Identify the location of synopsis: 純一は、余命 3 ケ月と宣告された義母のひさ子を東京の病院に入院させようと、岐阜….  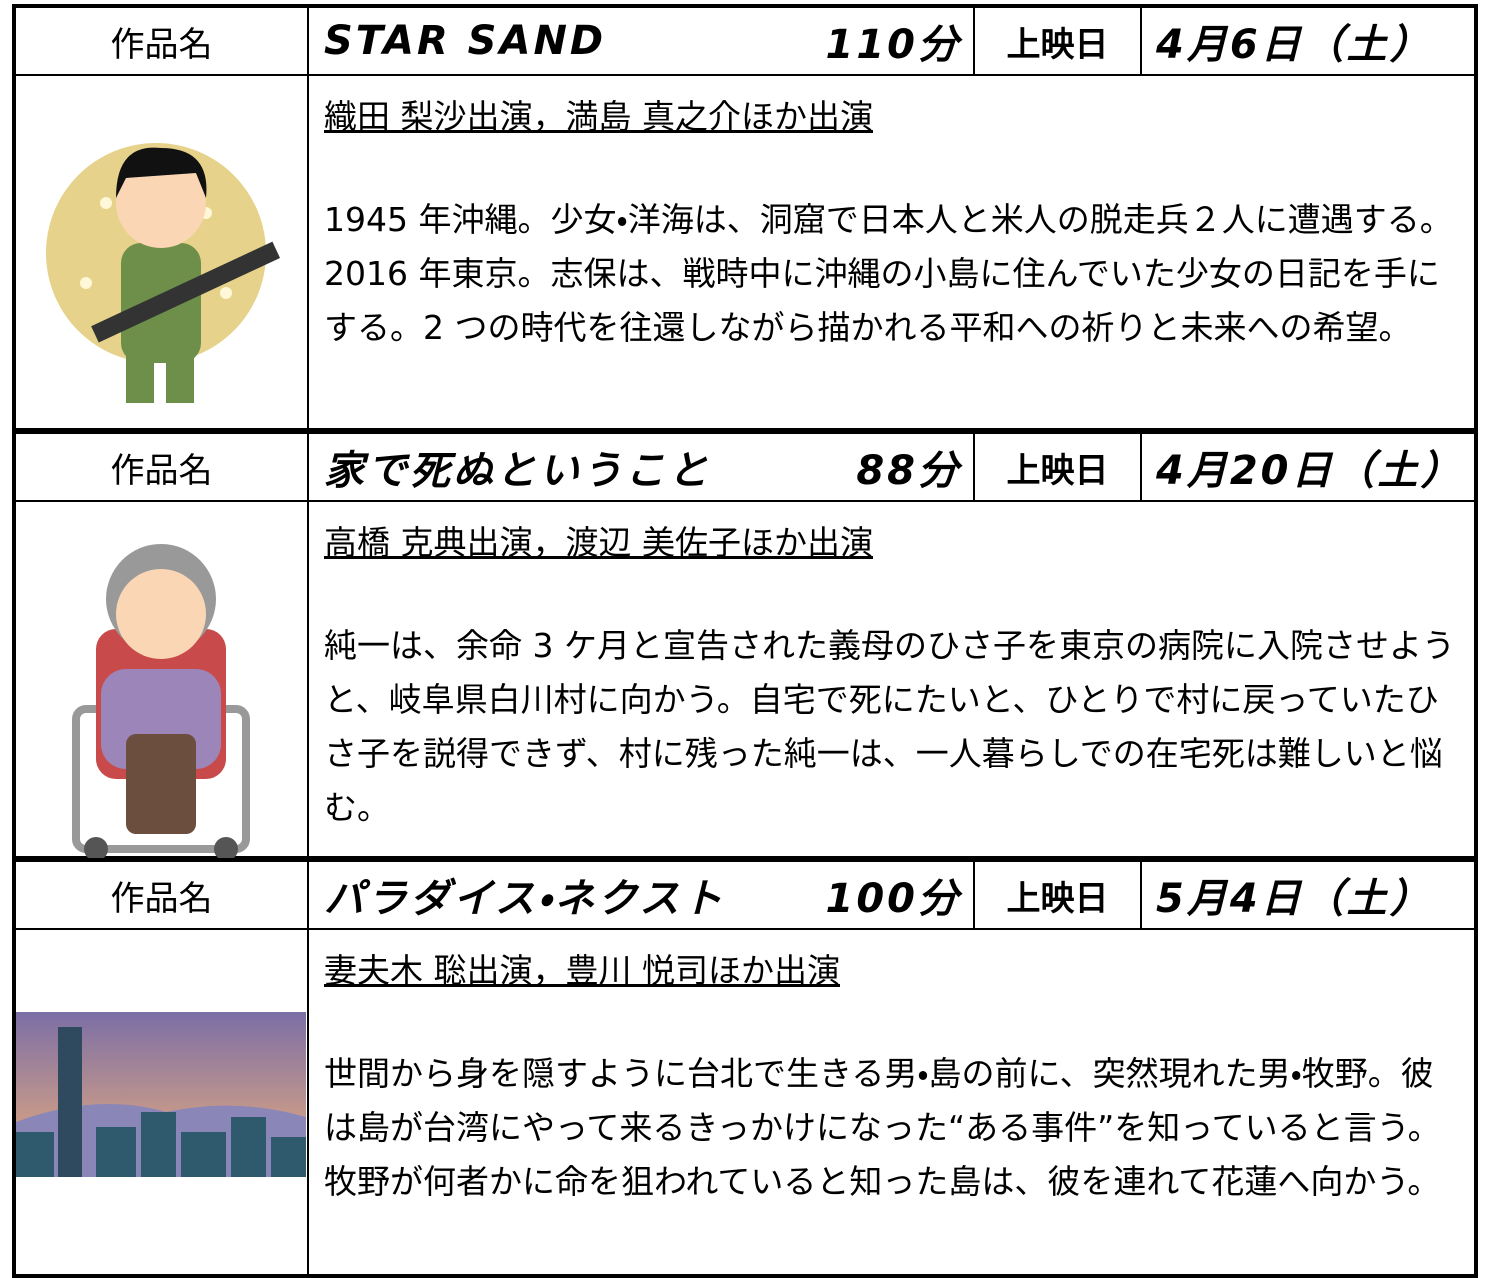
(889, 726).